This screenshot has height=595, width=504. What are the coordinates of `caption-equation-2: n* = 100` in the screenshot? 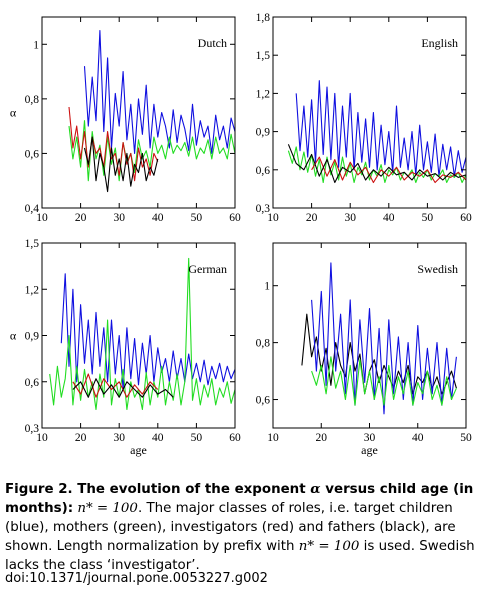 It's located at (329, 546).